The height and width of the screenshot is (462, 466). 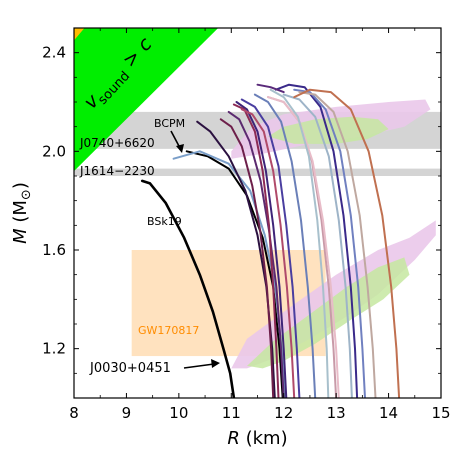 What do you see at coordinates (54, 151) in the screenshot?
I see `y-tick-label: 2.0` at bounding box center [54, 151].